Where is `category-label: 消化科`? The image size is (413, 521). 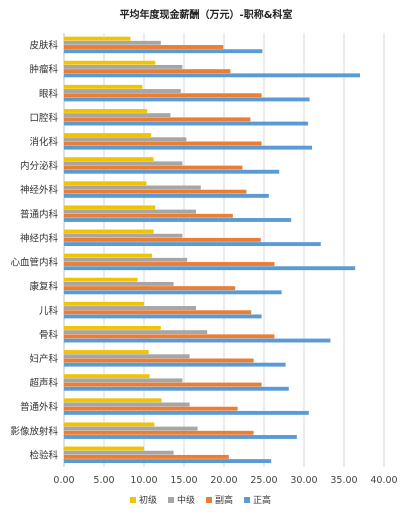 category-label: 消化科 is located at coordinates (43, 142).